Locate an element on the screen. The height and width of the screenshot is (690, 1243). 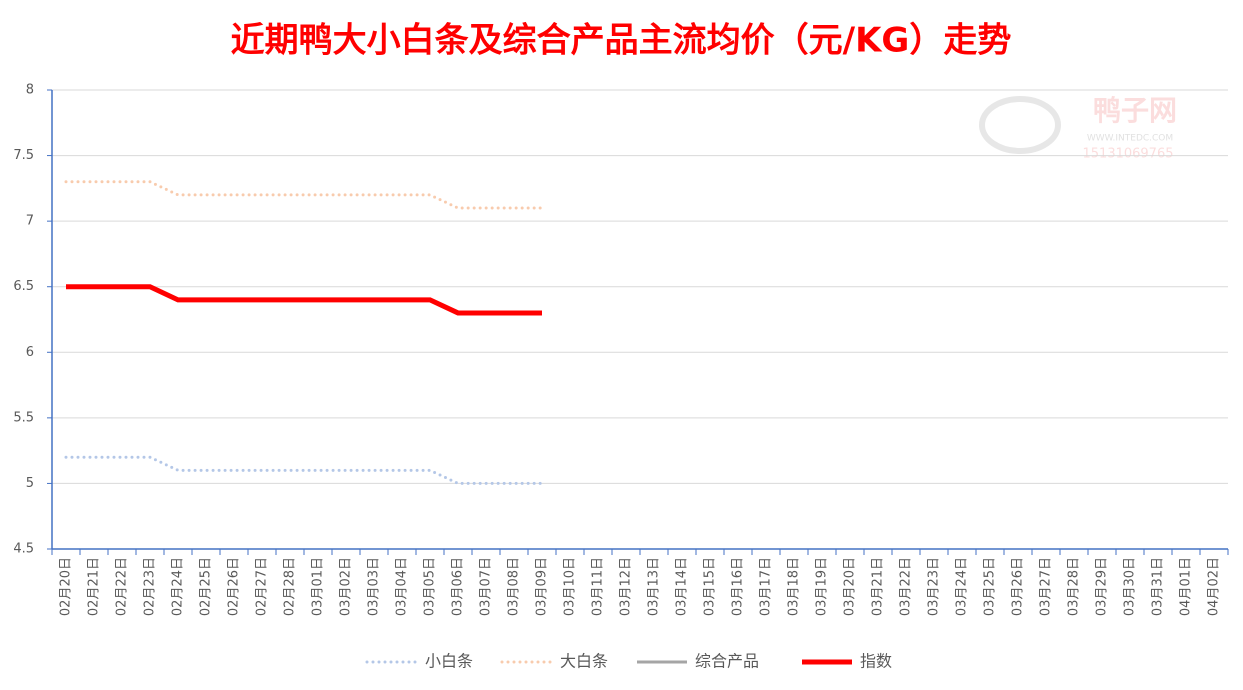
x-tick-label: 02月24日 is located at coordinates (178, 586).